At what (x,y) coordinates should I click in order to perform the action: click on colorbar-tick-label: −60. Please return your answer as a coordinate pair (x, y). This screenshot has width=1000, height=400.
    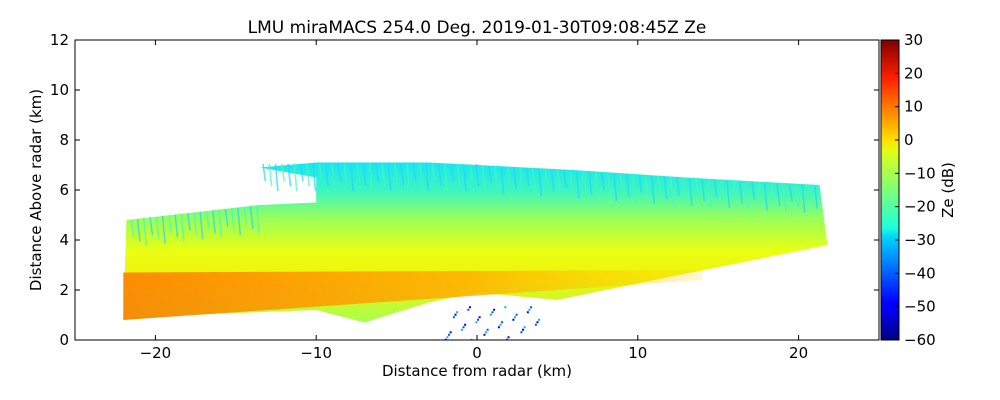
    Looking at the image, I should click on (920, 340).